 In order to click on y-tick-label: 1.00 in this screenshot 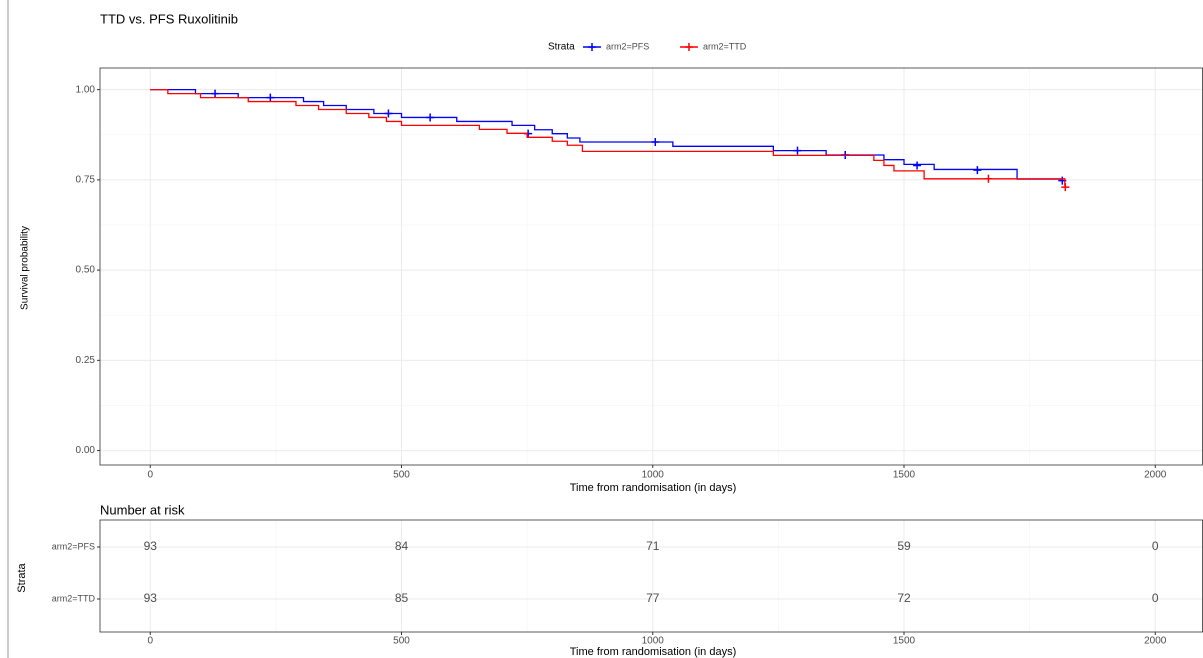, I will do `click(86, 89)`.